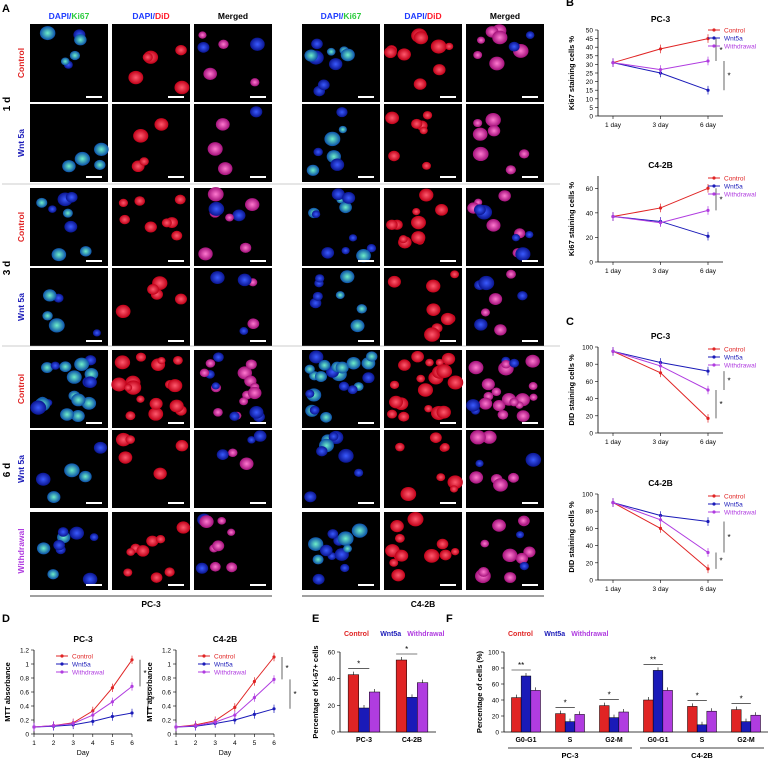  I want to click on header-part: DAPI/, so click(332, 16).